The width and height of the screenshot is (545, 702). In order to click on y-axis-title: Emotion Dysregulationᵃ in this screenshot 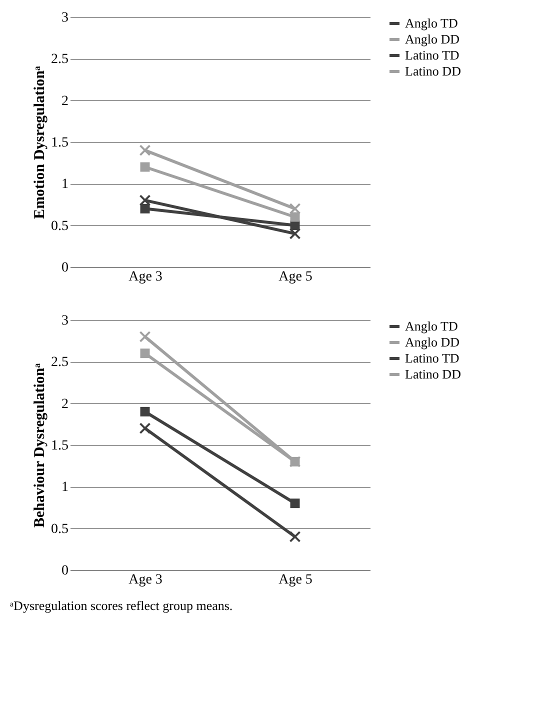, I will do `click(40, 142)`.